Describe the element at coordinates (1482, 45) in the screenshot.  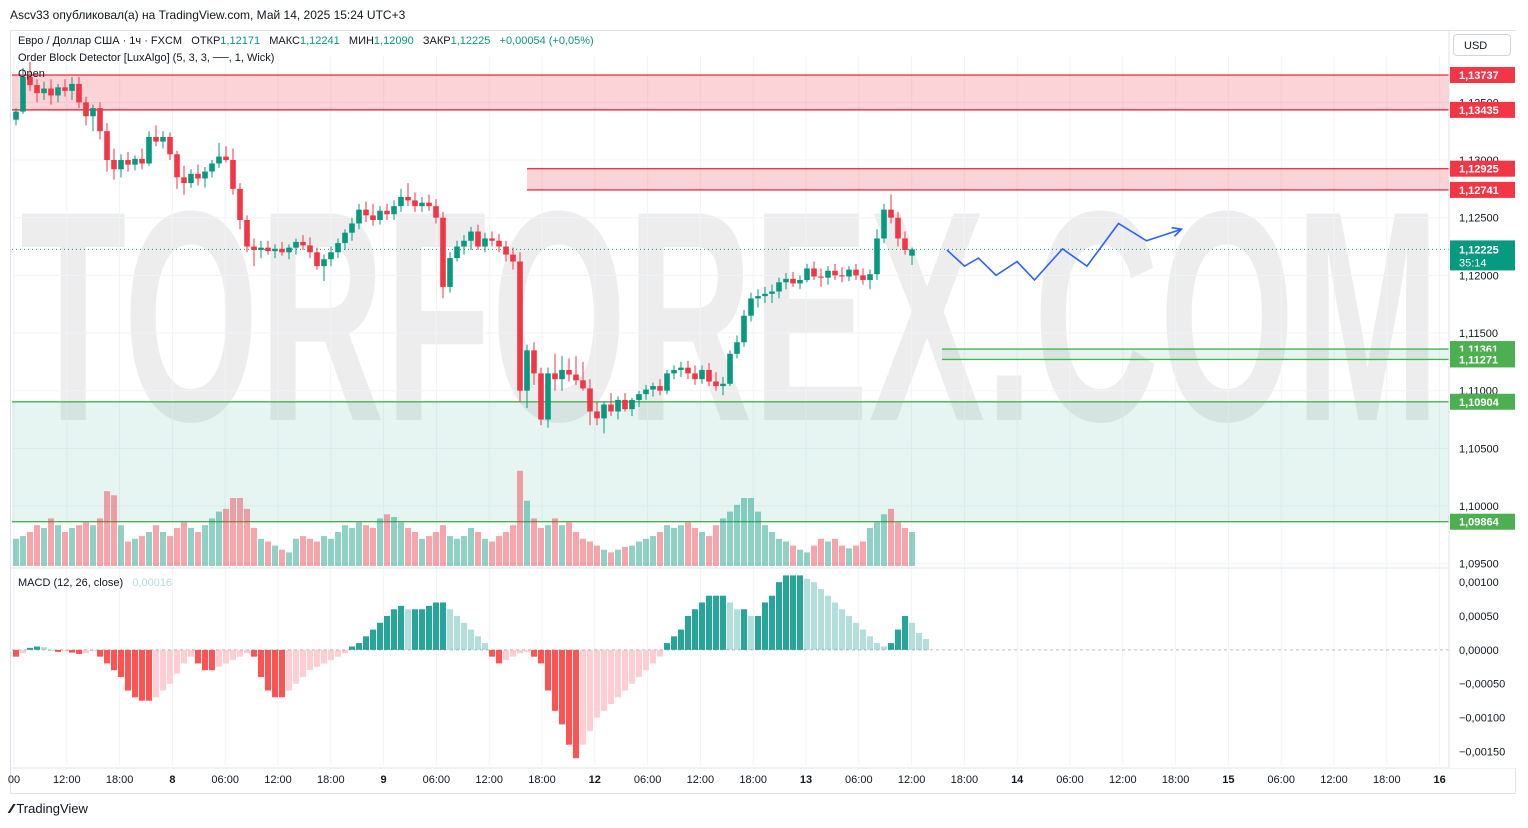
I see `currency-button: USD` at that location.